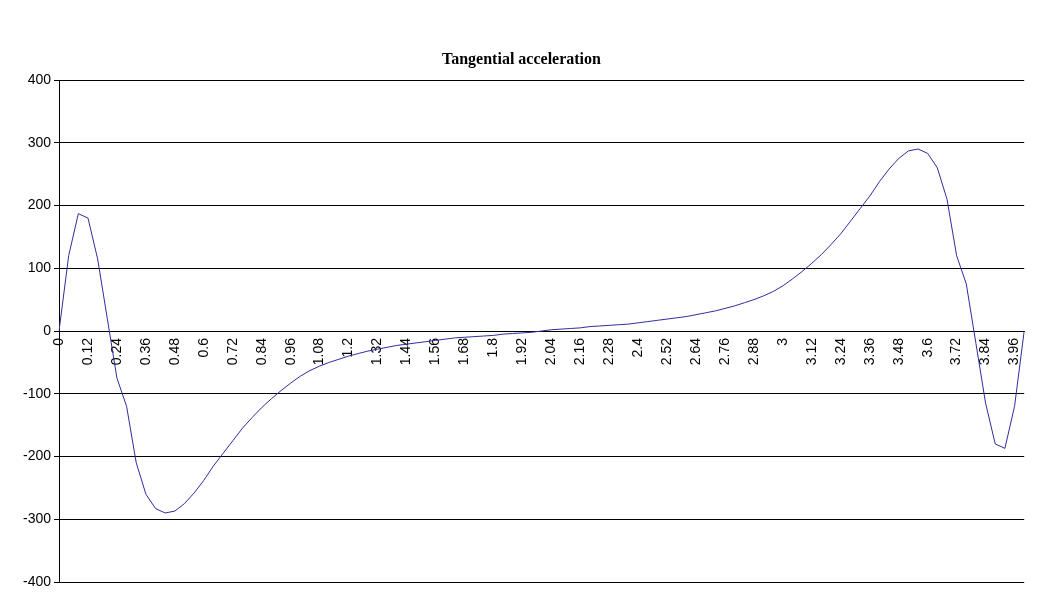 This screenshot has width=1043, height=610. Describe the element at coordinates (86, 351) in the screenshot. I see `x-tick-label: 0.12` at that location.